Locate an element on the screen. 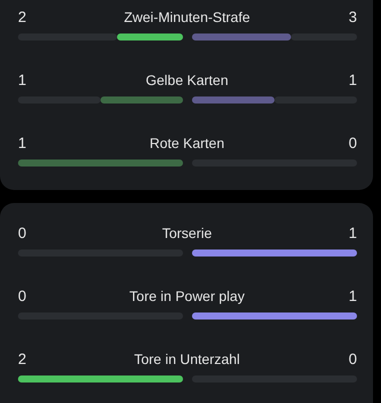 Image resolution: width=381 pixels, height=403 pixels. category-label: Tore in Power play is located at coordinates (187, 296).